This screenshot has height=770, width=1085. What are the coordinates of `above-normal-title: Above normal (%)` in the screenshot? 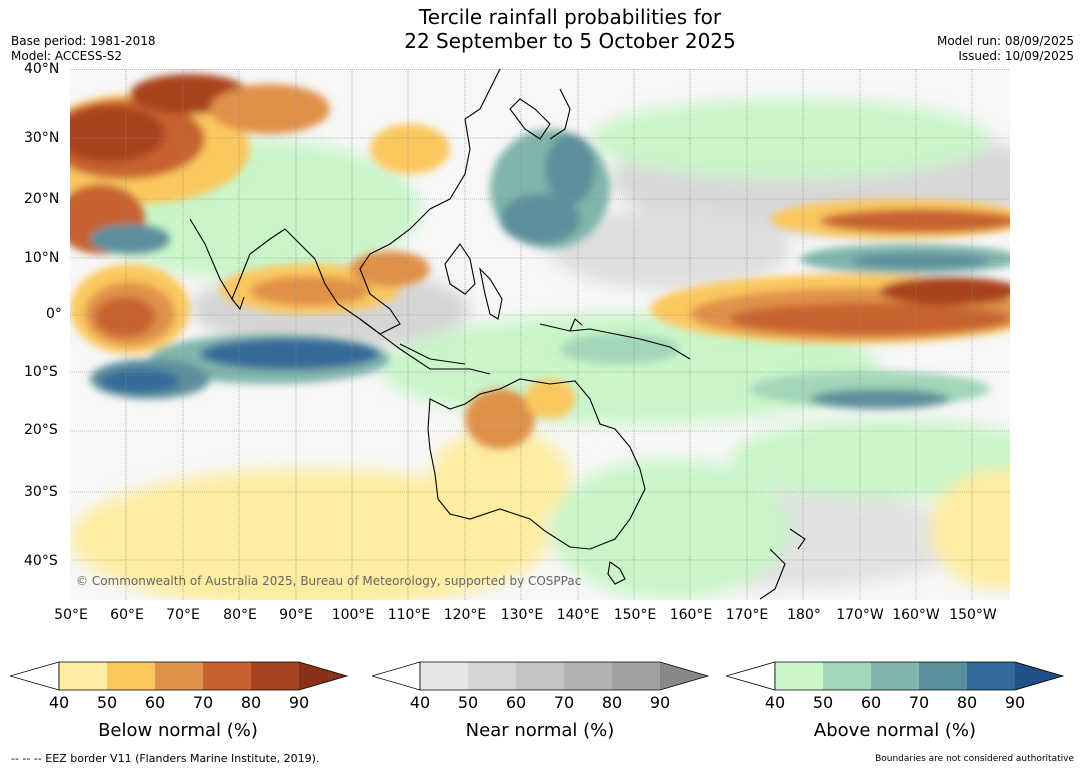 It's located at (895, 730).